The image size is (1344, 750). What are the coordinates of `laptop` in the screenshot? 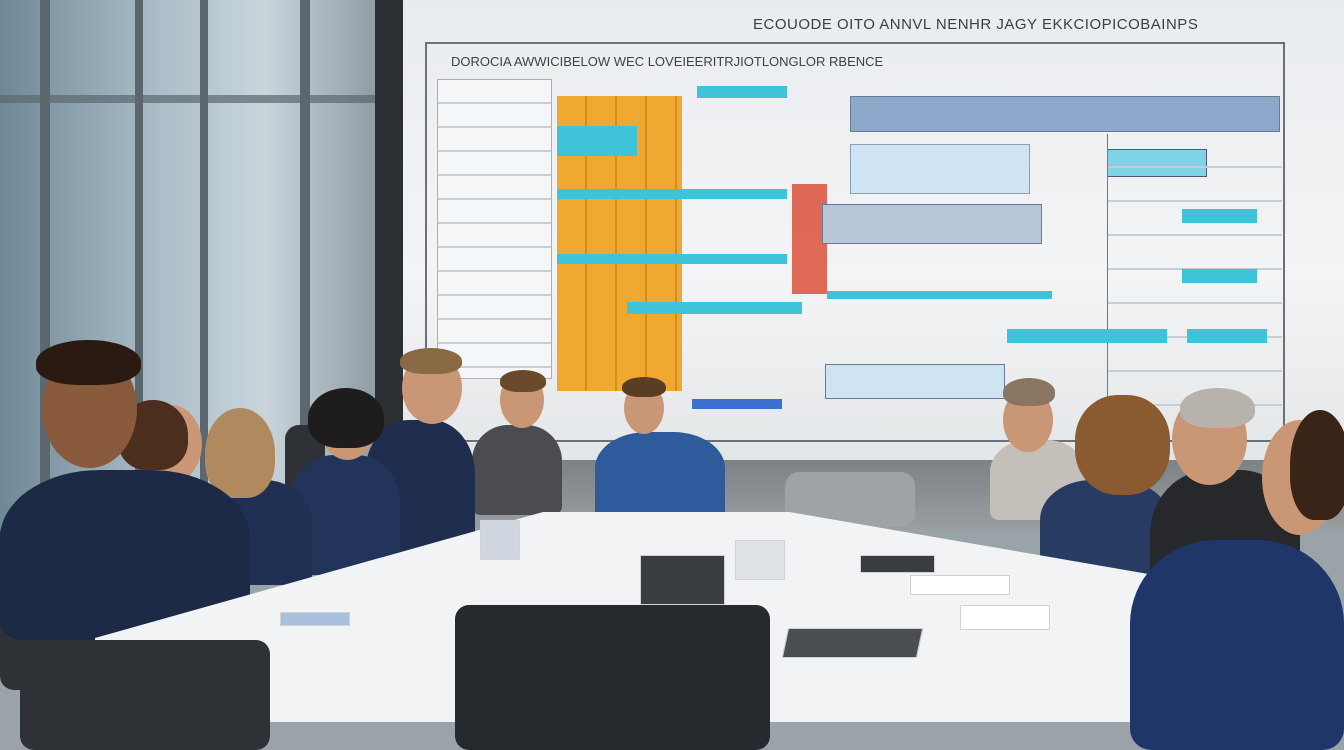 It's located at (682, 580).